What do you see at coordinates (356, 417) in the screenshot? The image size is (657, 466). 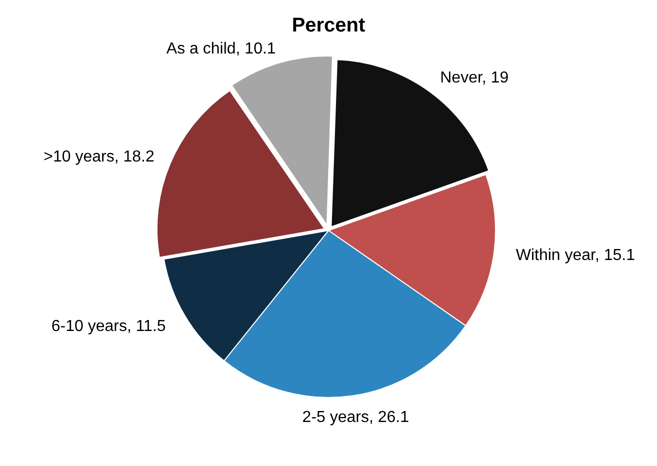 I see `slice-label: 2-5 years, 26.1` at bounding box center [356, 417].